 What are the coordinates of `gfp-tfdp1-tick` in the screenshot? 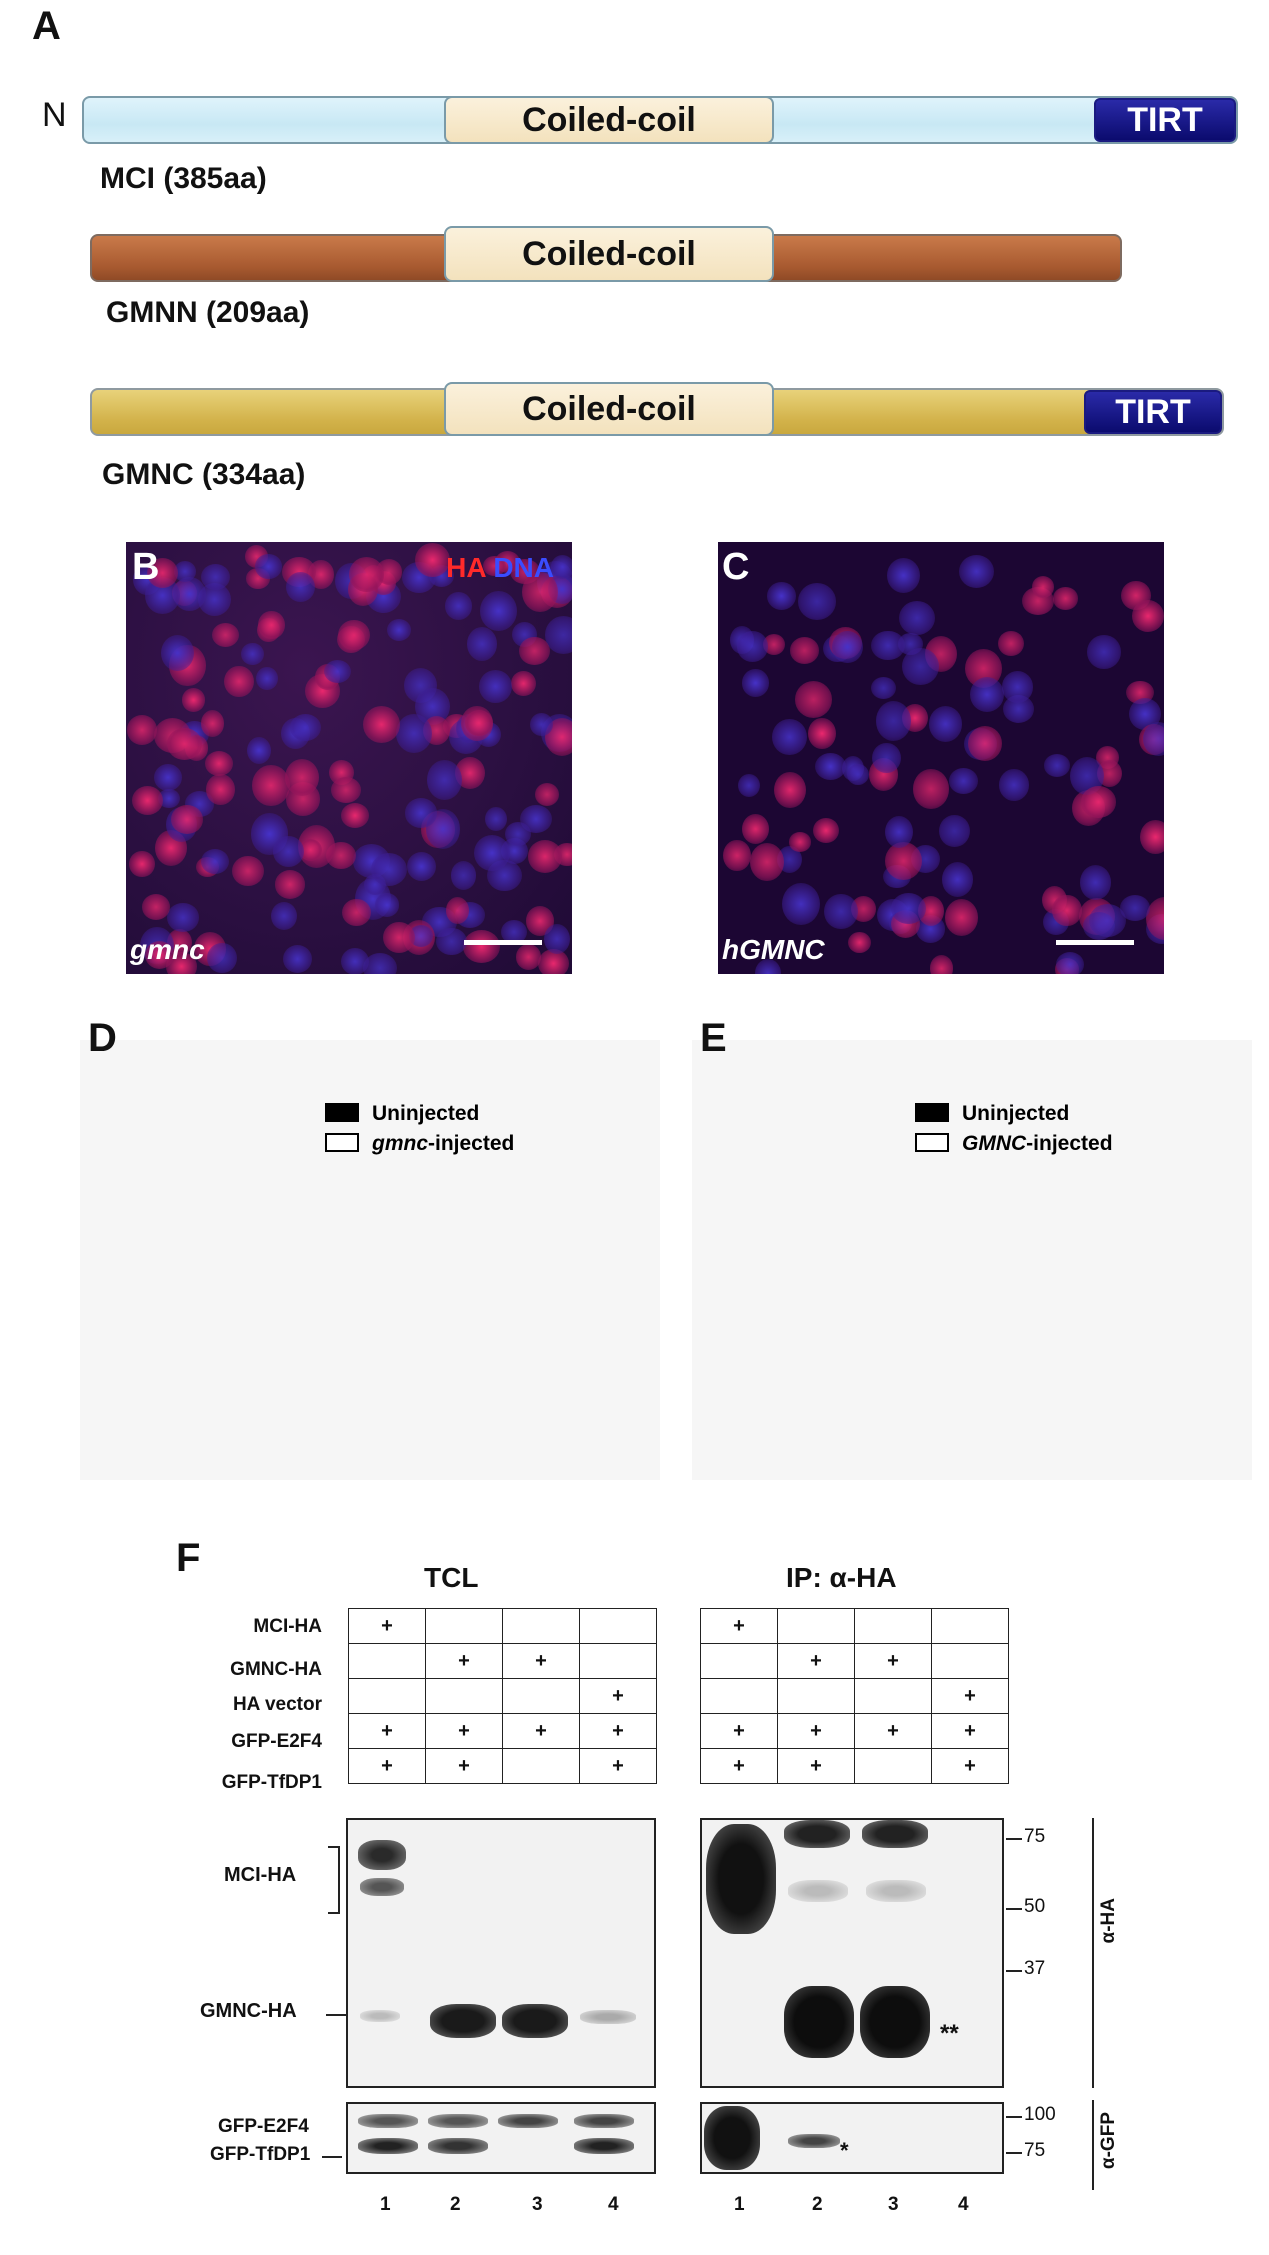 It's located at (332, 2157).